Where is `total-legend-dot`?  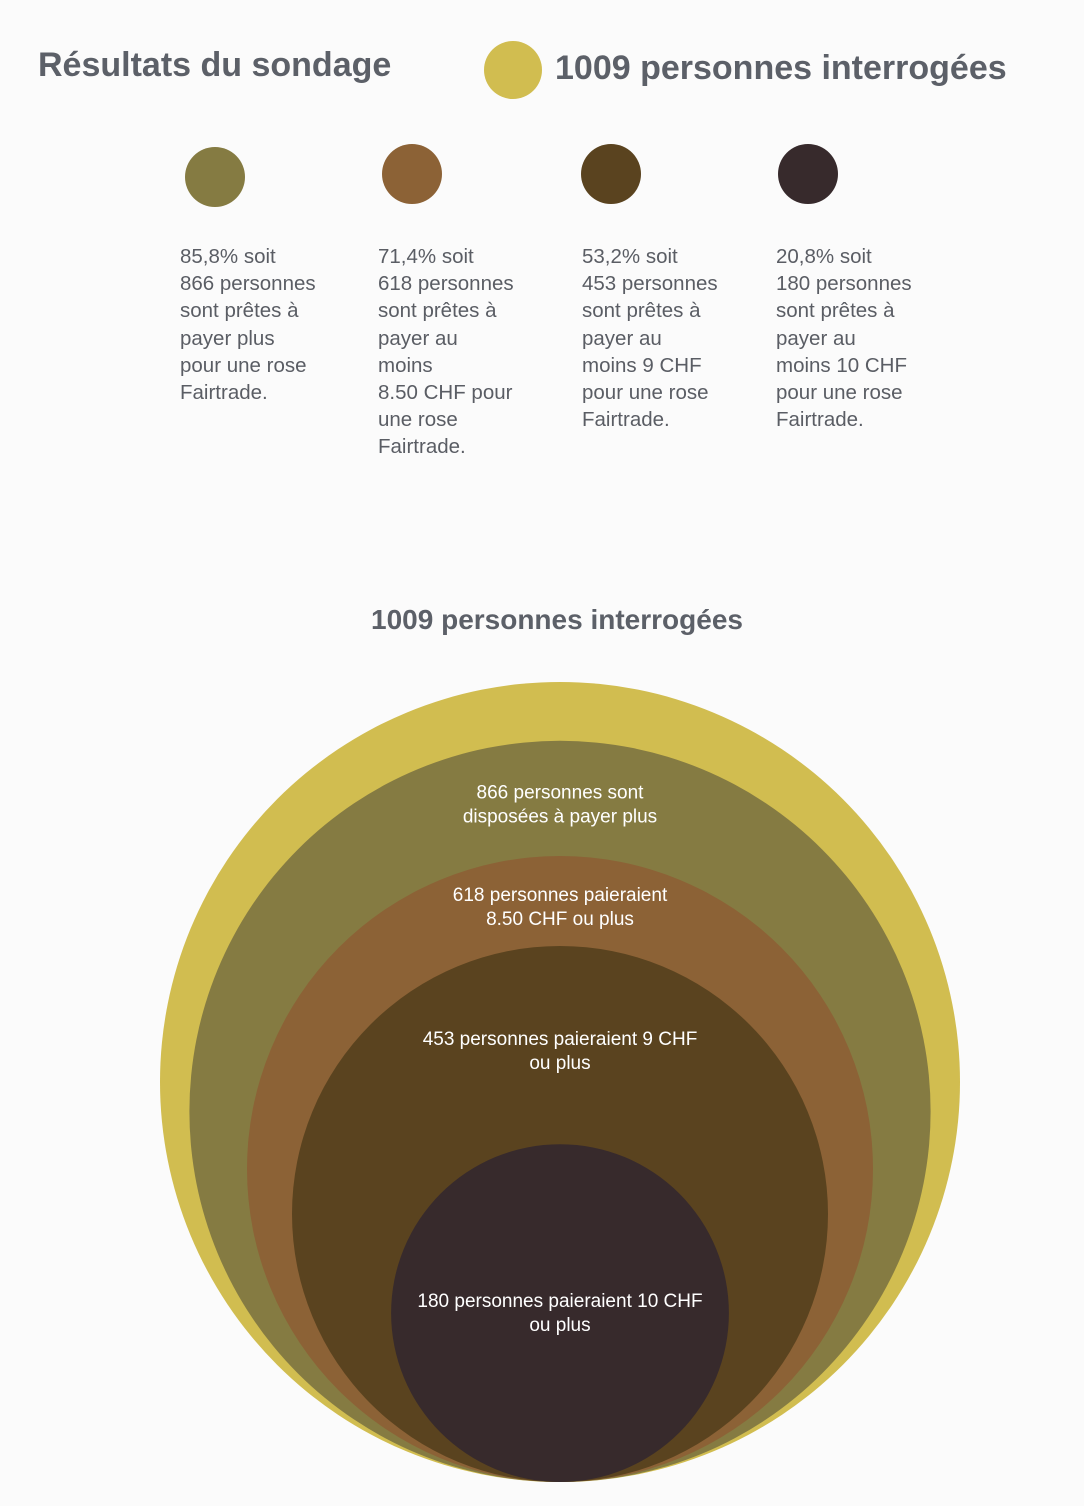 total-legend-dot is located at coordinates (513, 70).